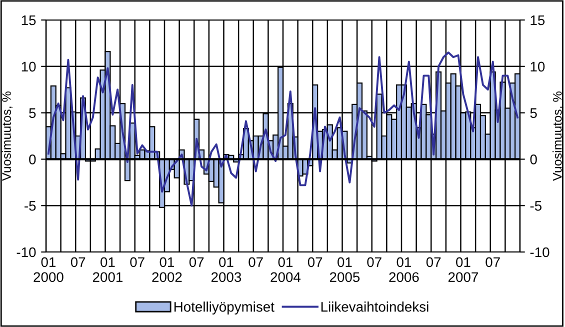 The image size is (565, 327). Describe the element at coordinates (29, 67) in the screenshot. I see `y-tick-label: 10` at that location.